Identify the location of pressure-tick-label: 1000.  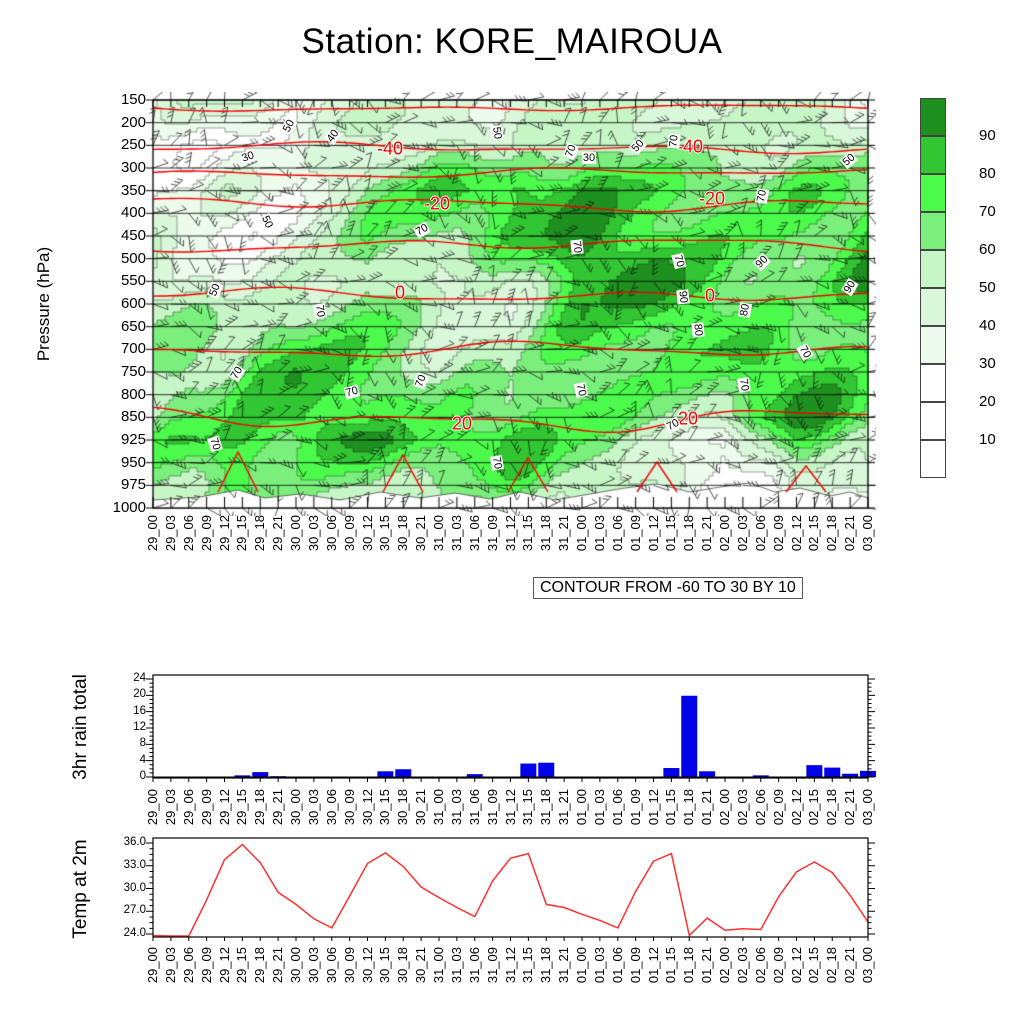
(129, 507).